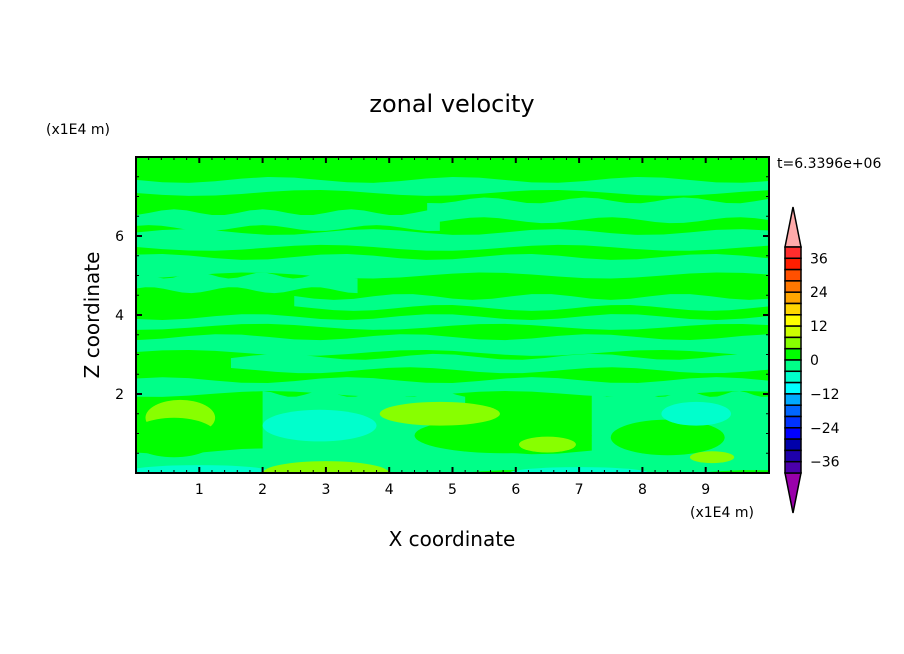 Image resolution: width=904 pixels, height=654 pixels. What do you see at coordinates (642, 490) in the screenshot?
I see `x-tick-label: 8` at bounding box center [642, 490].